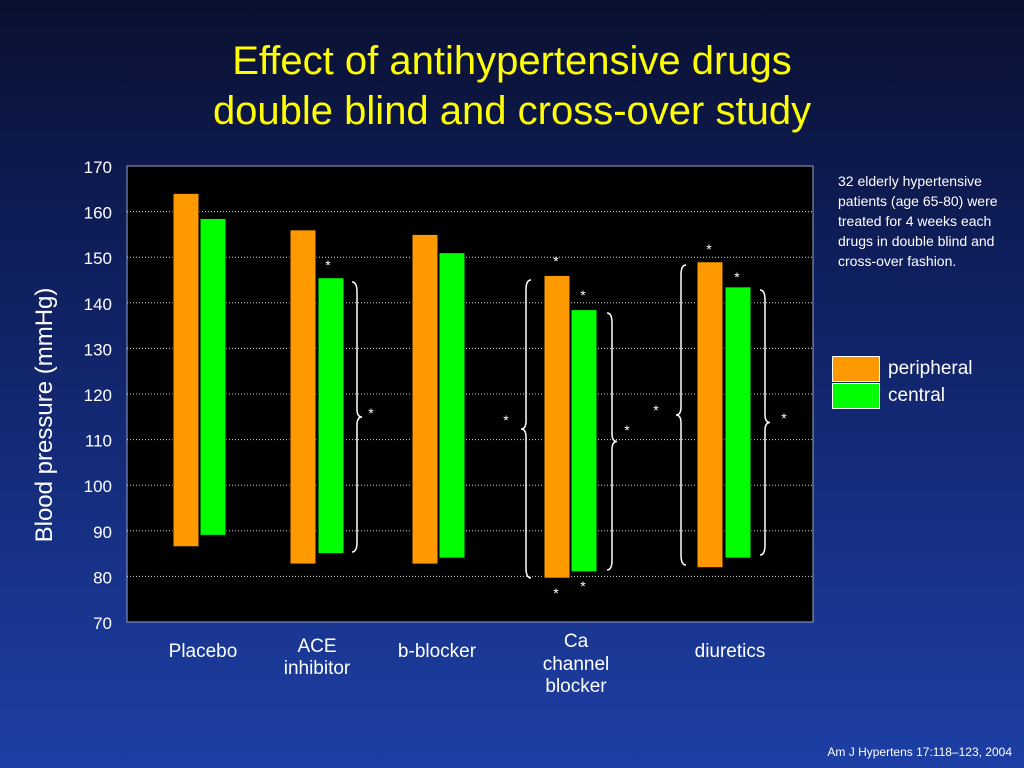 The image size is (1024, 768). I want to click on brace-ace-central, so click(357, 417).